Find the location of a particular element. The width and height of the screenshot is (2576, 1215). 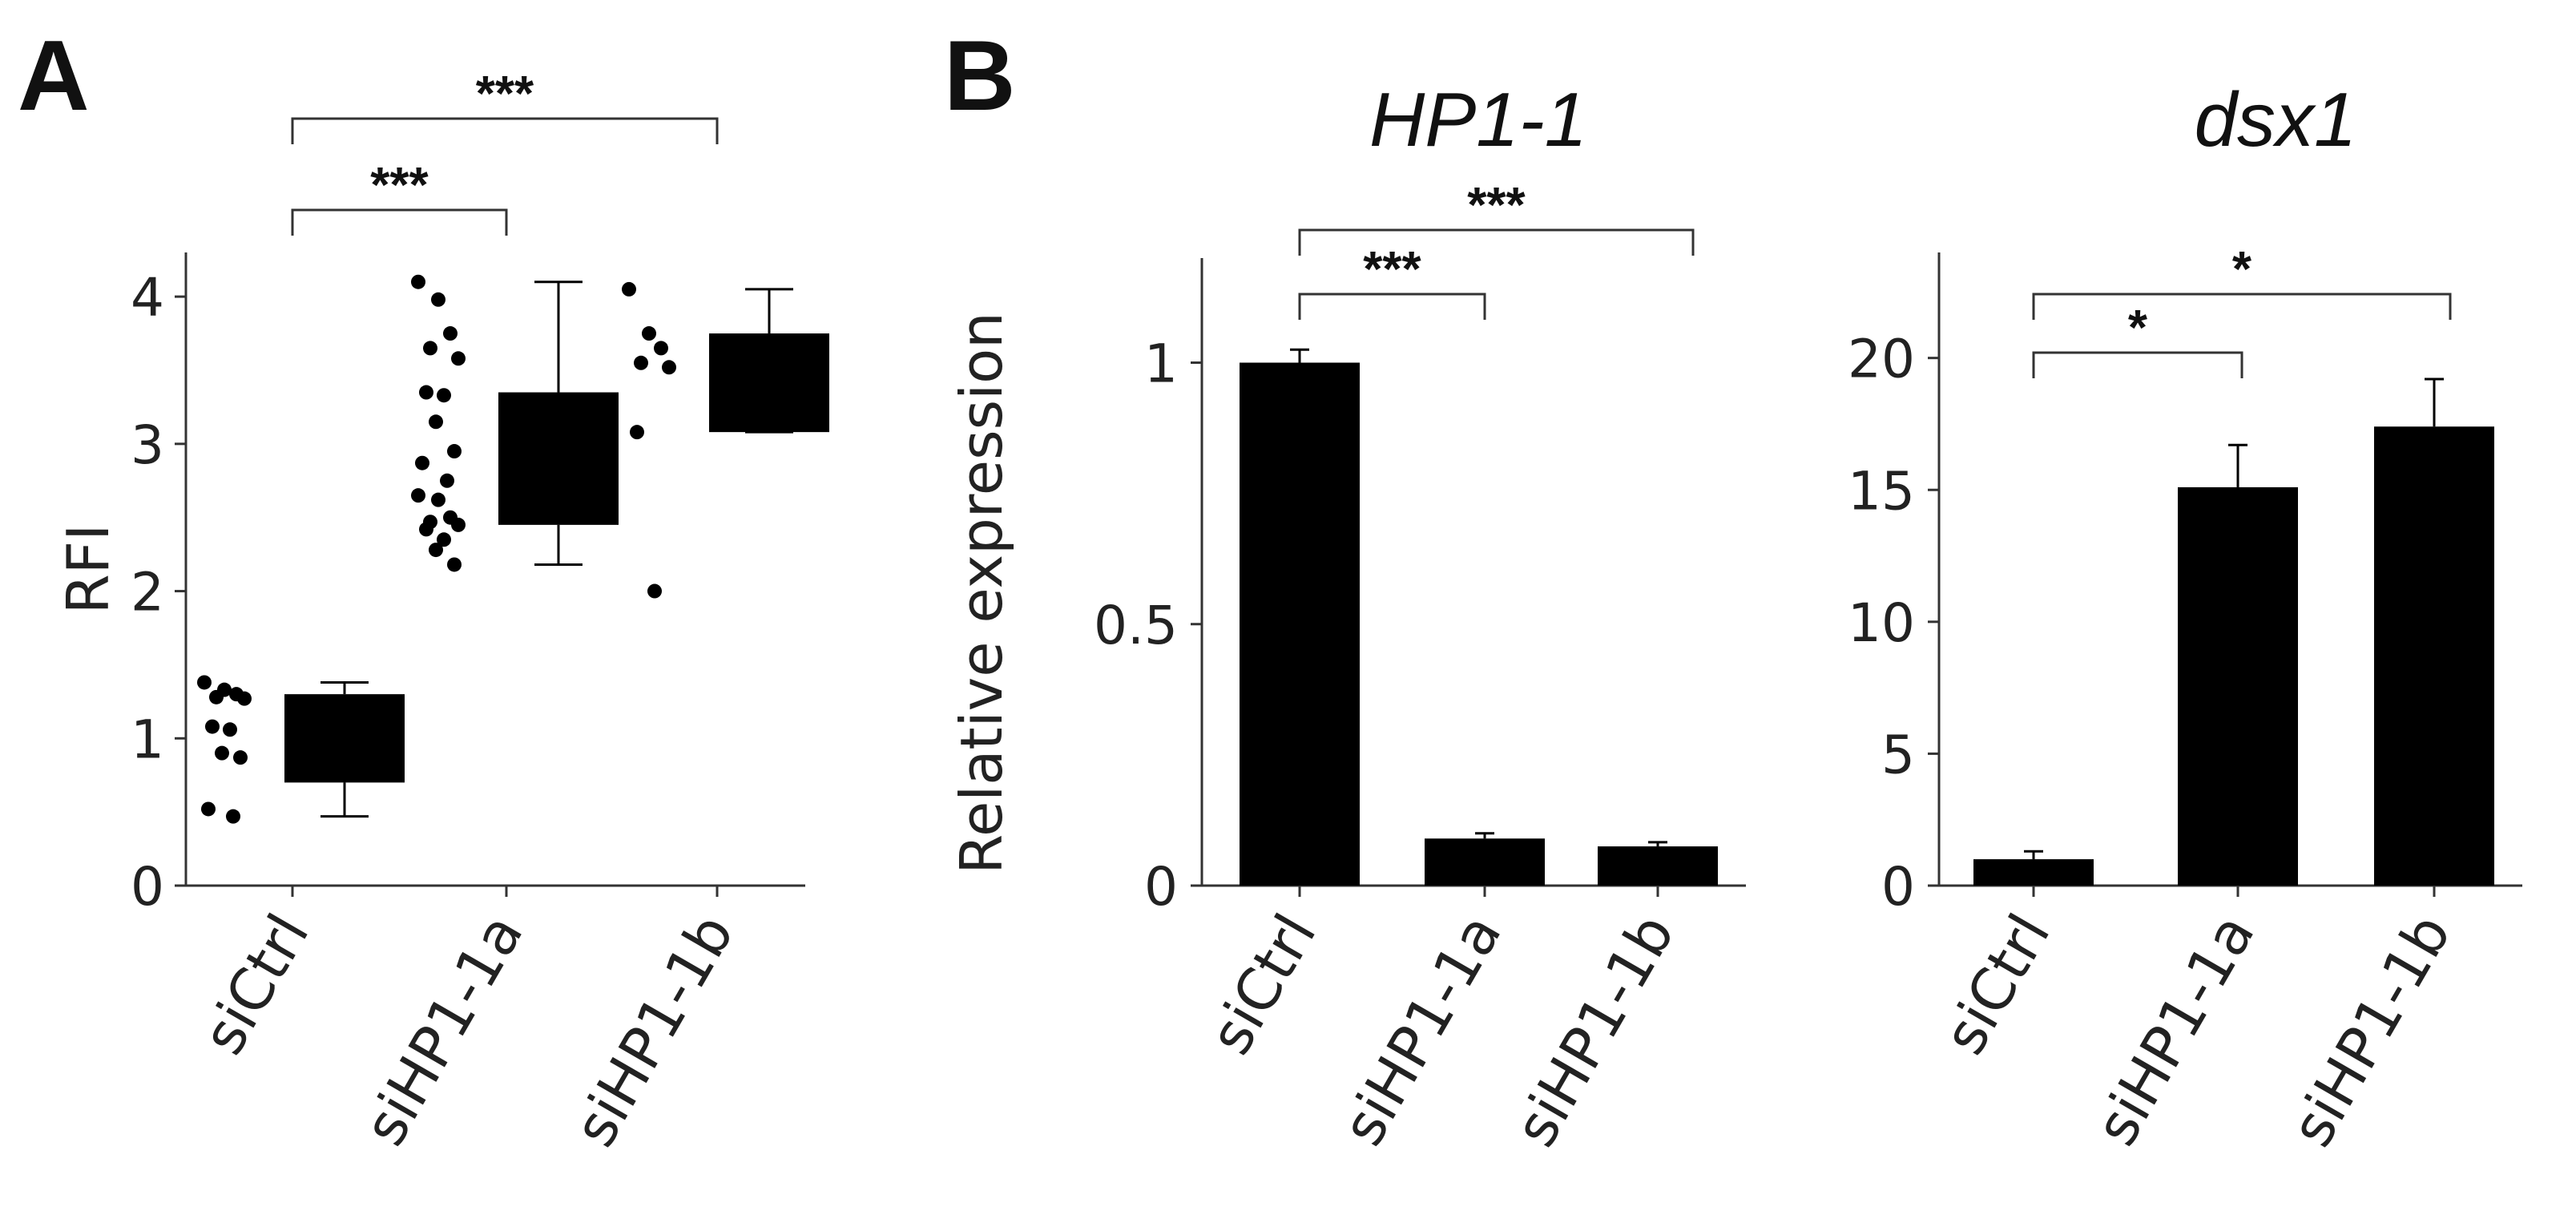

y-tick-label: 0.5 is located at coordinates (1136, 625).